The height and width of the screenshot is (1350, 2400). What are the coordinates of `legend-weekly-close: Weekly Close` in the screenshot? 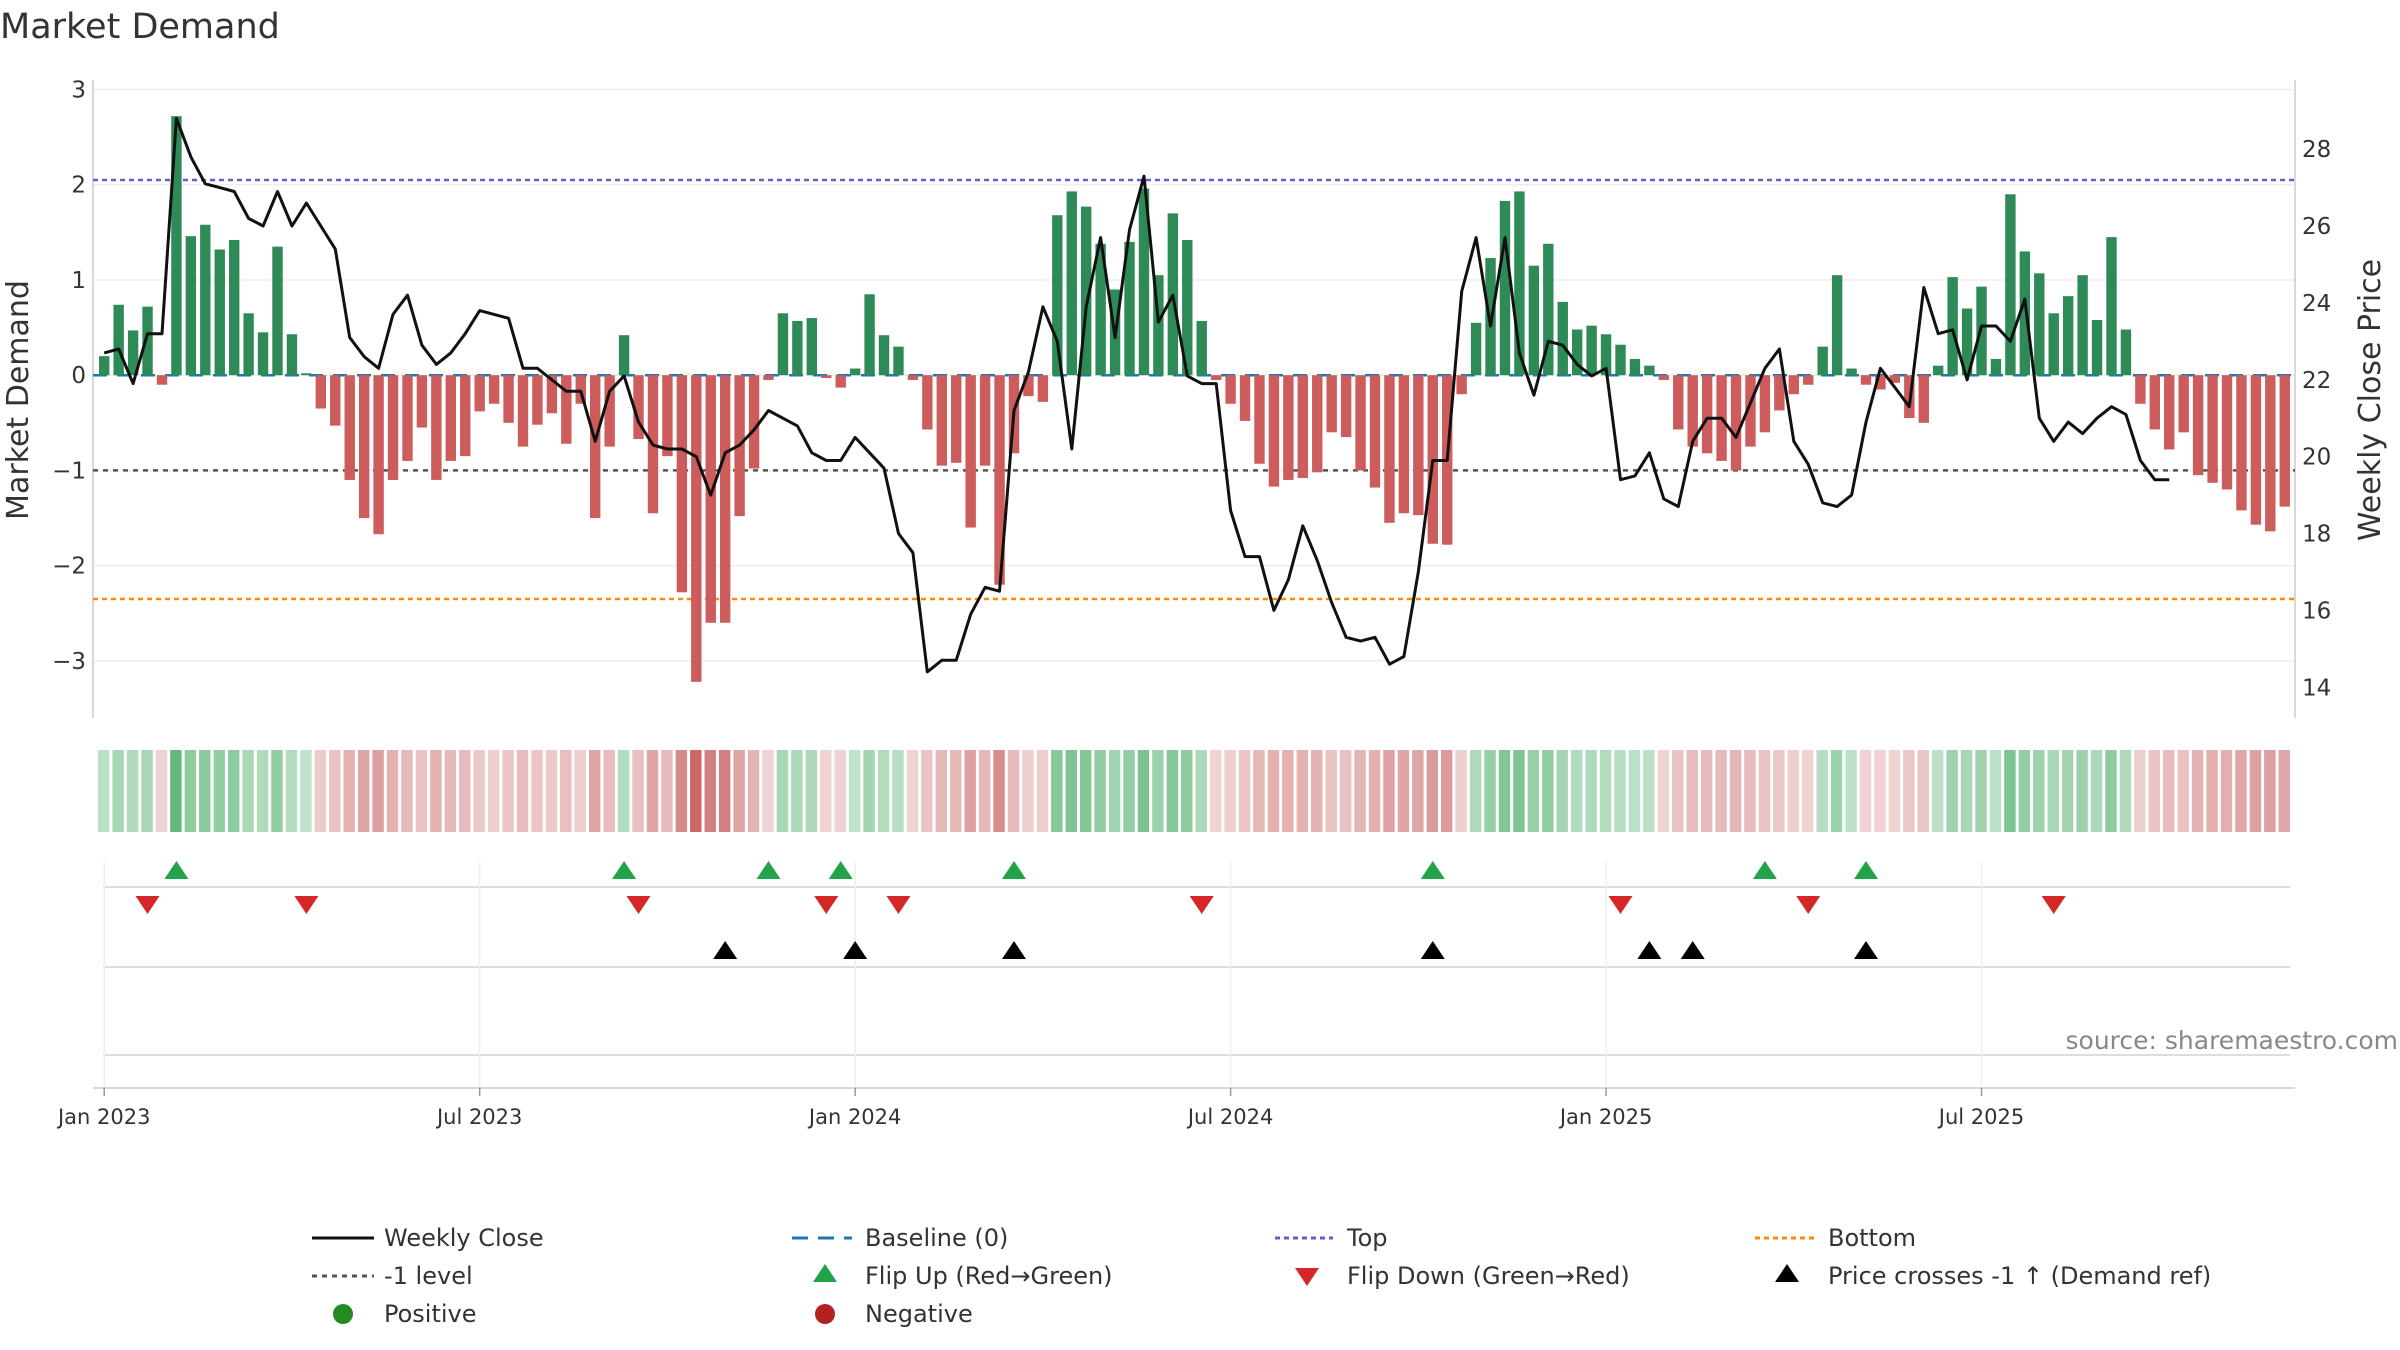 It's located at (464, 1238).